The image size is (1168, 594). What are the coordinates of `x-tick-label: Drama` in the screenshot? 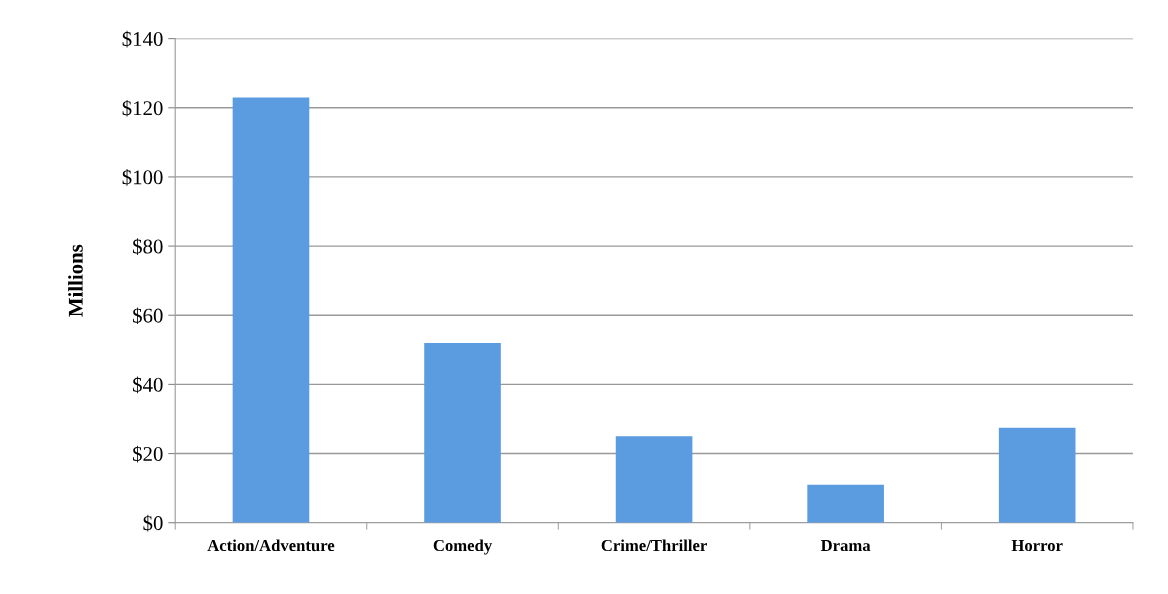 It's located at (845, 546).